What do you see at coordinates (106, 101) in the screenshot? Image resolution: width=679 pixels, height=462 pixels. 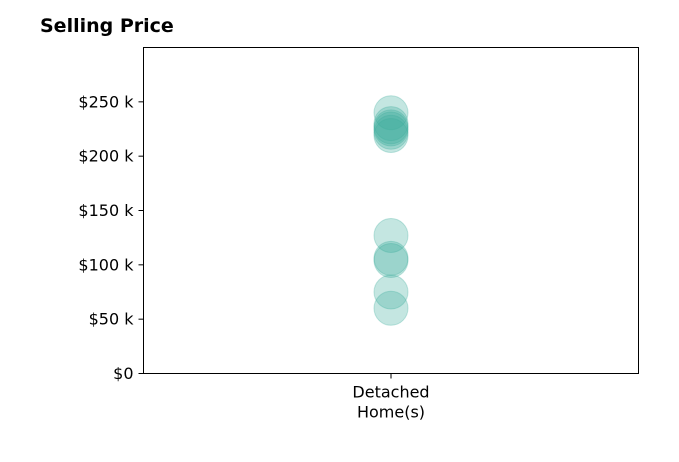 I see `y-tick-label: $250 k` at bounding box center [106, 101].